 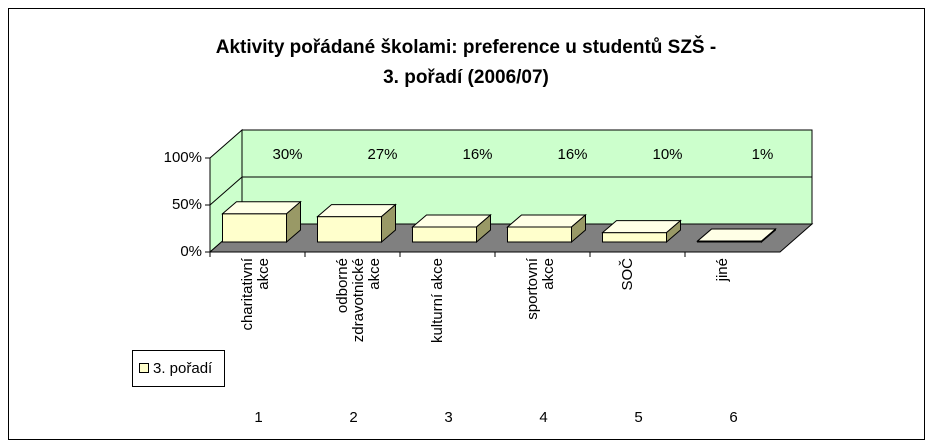 What do you see at coordinates (382, 154) in the screenshot?
I see `value-label: 27%` at bounding box center [382, 154].